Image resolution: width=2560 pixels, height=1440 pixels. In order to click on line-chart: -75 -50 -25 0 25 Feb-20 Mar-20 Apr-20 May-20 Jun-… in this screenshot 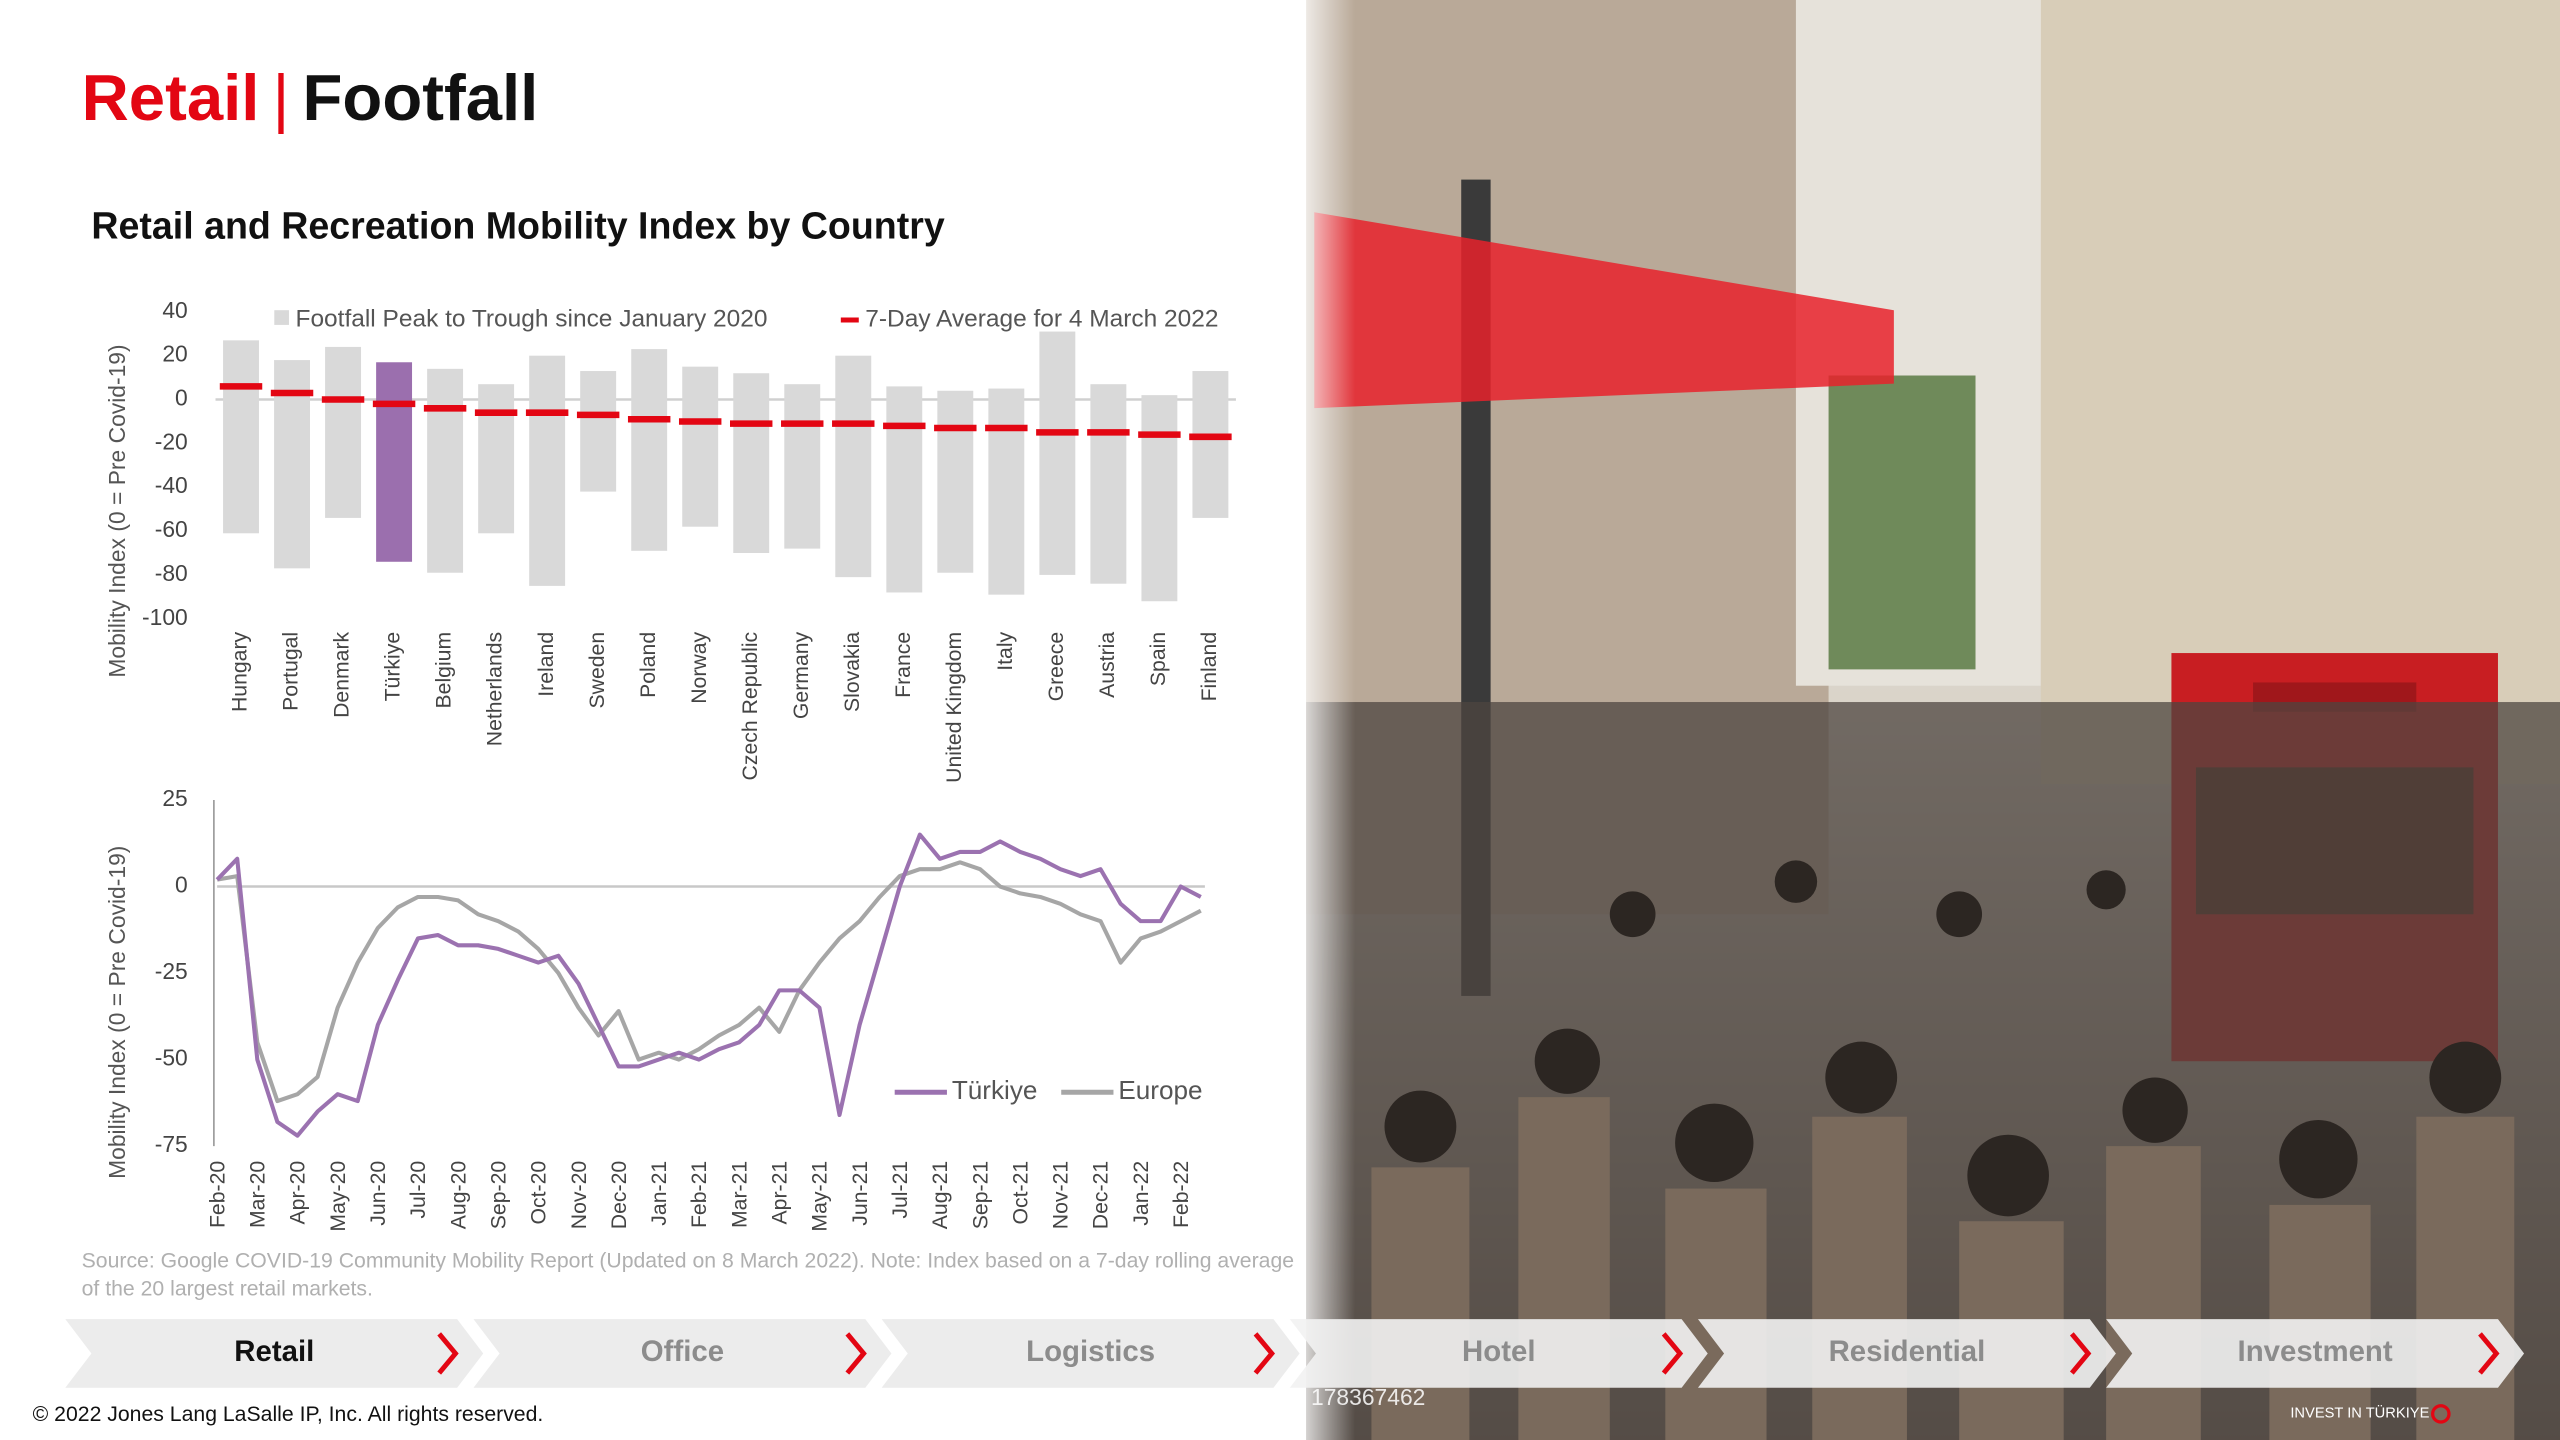, I will do `click(680, 1008)`.